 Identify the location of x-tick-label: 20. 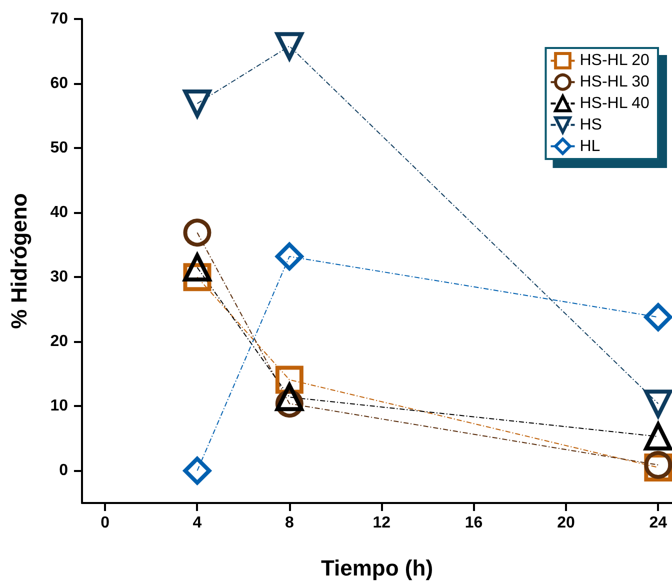
(566, 523).